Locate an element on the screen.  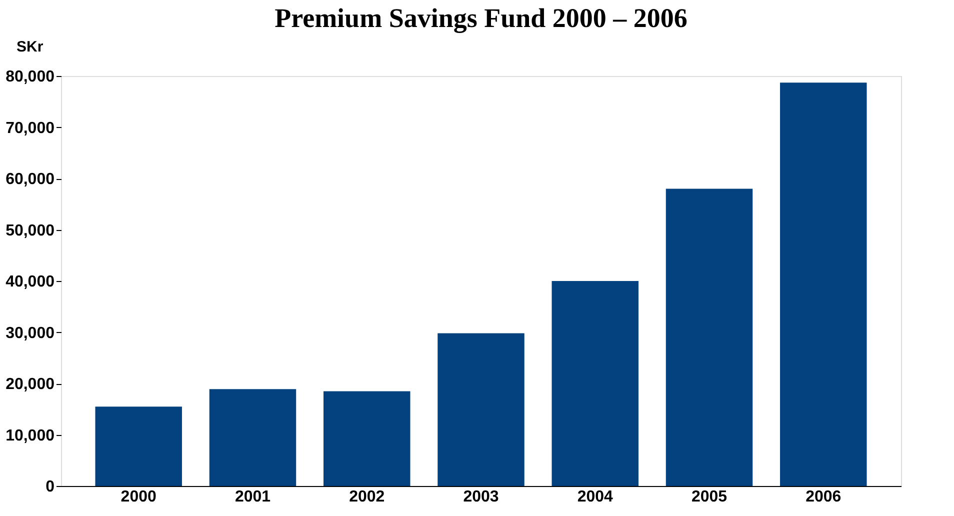
y-tick-label: 10,000 is located at coordinates (30, 435).